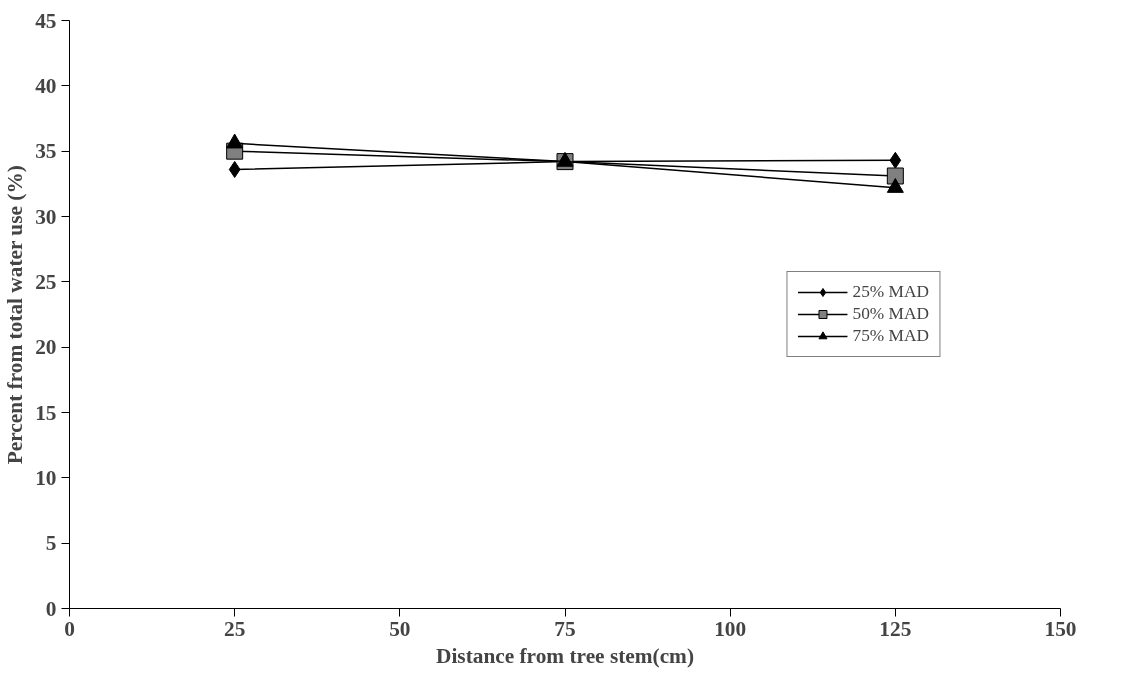 This screenshot has height=683, width=1121. I want to click on x-tick-label: 0, so click(69, 628).